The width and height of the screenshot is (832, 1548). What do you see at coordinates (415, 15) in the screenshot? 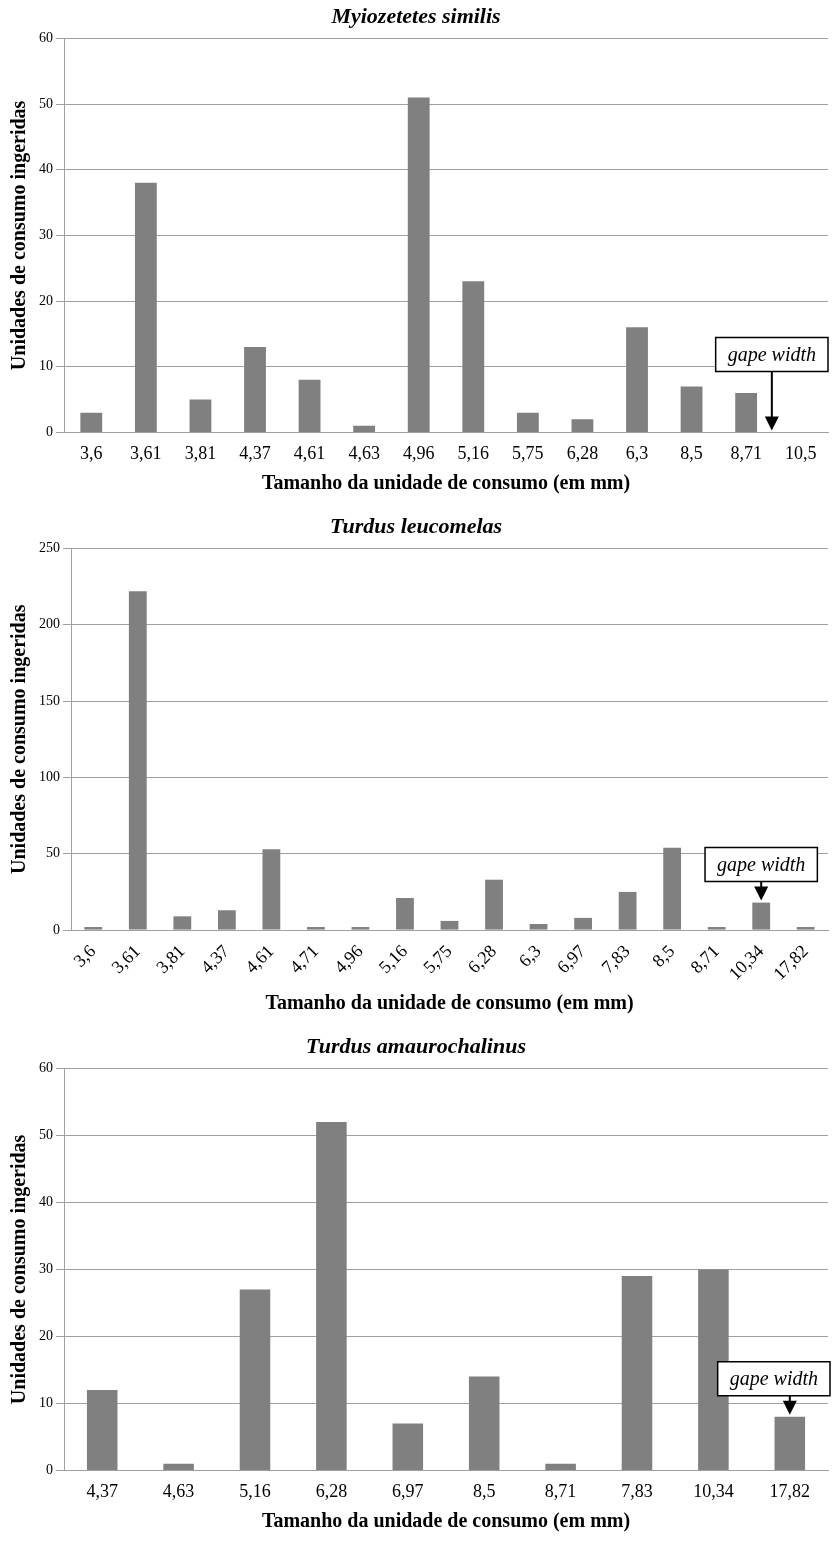
I see `chart-title: Myiozetetes similis` at bounding box center [415, 15].